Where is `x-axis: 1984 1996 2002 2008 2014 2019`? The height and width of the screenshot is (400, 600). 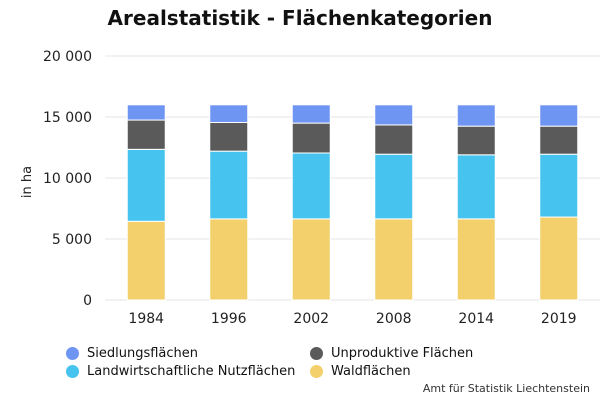
x-axis: 1984 1996 2002 2008 2014 2019 is located at coordinates (352, 319).